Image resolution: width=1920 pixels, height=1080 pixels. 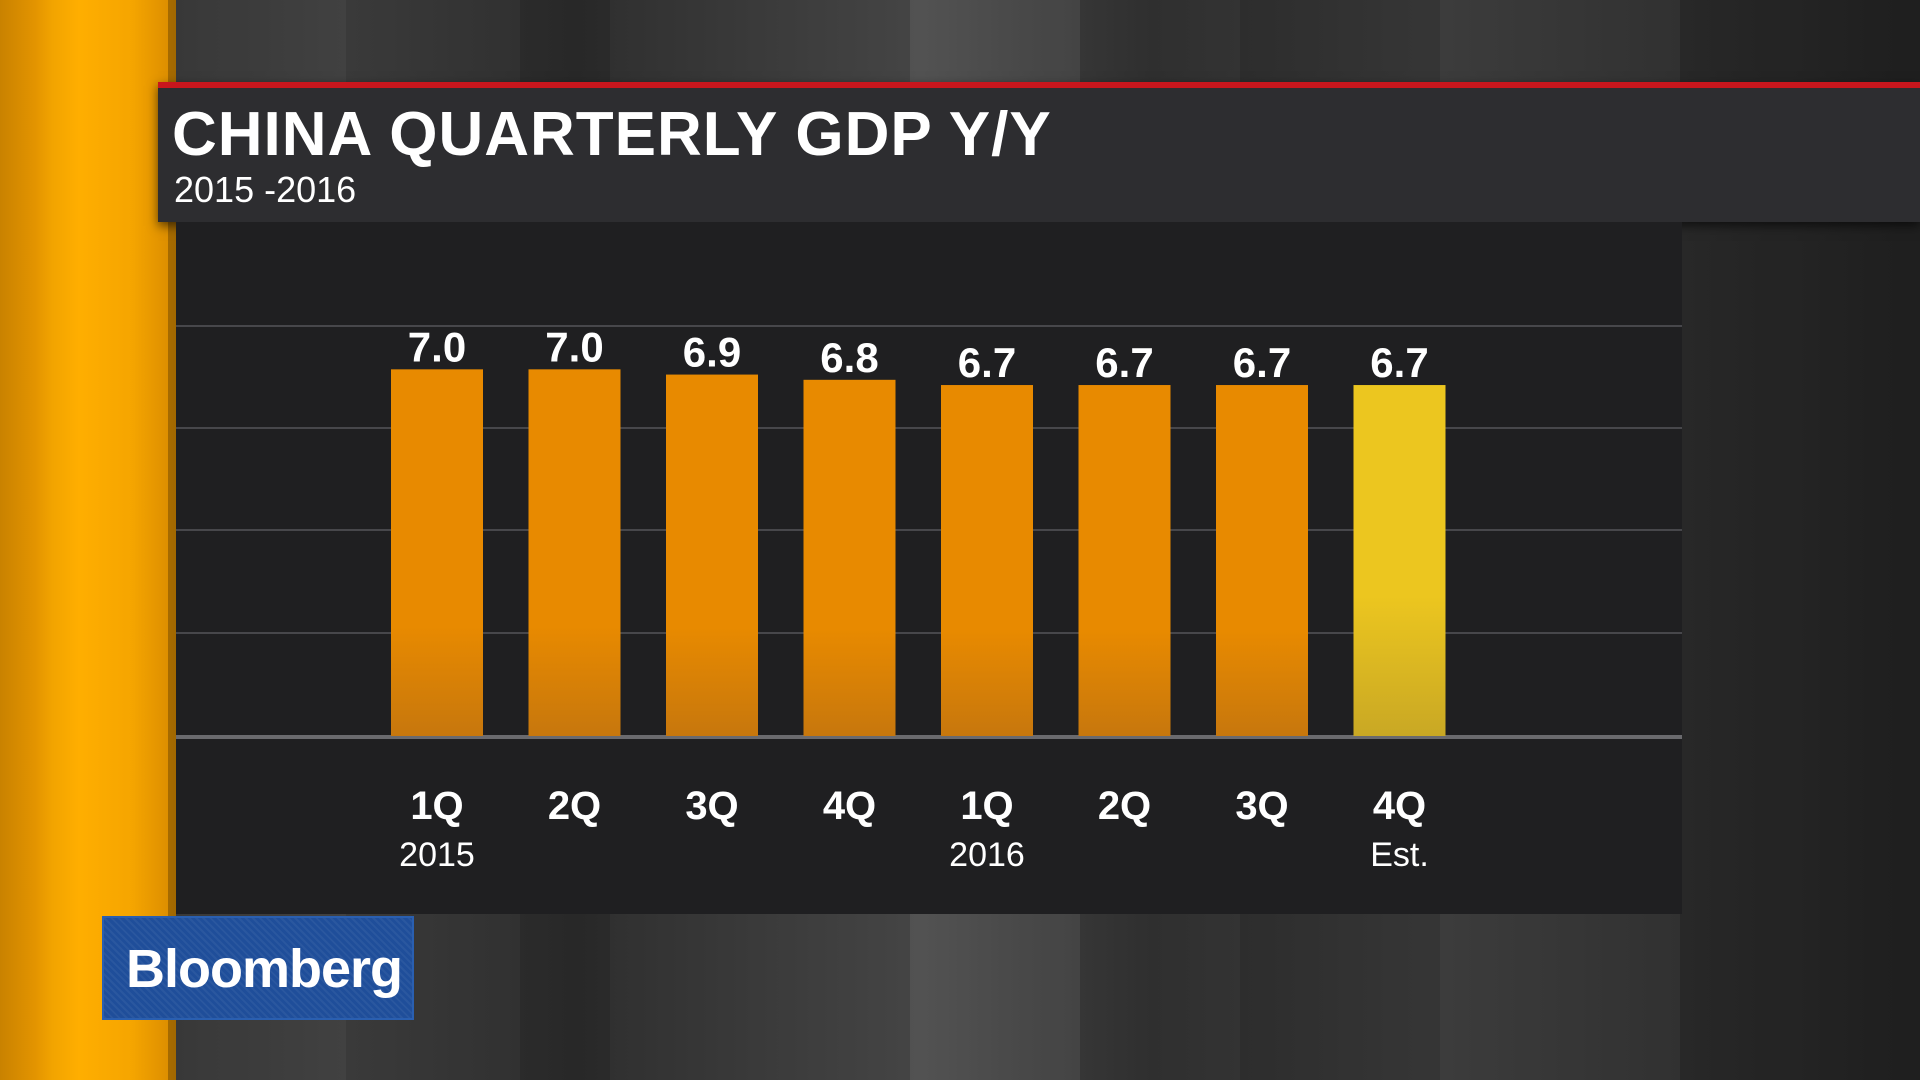 I want to click on estimate-bar, so click(x=1399, y=560).